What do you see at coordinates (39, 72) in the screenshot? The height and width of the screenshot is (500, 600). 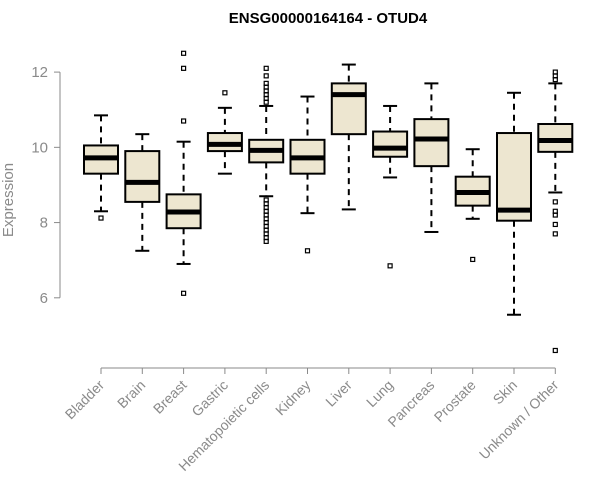 I see `y-tick-label: 12` at bounding box center [39, 72].